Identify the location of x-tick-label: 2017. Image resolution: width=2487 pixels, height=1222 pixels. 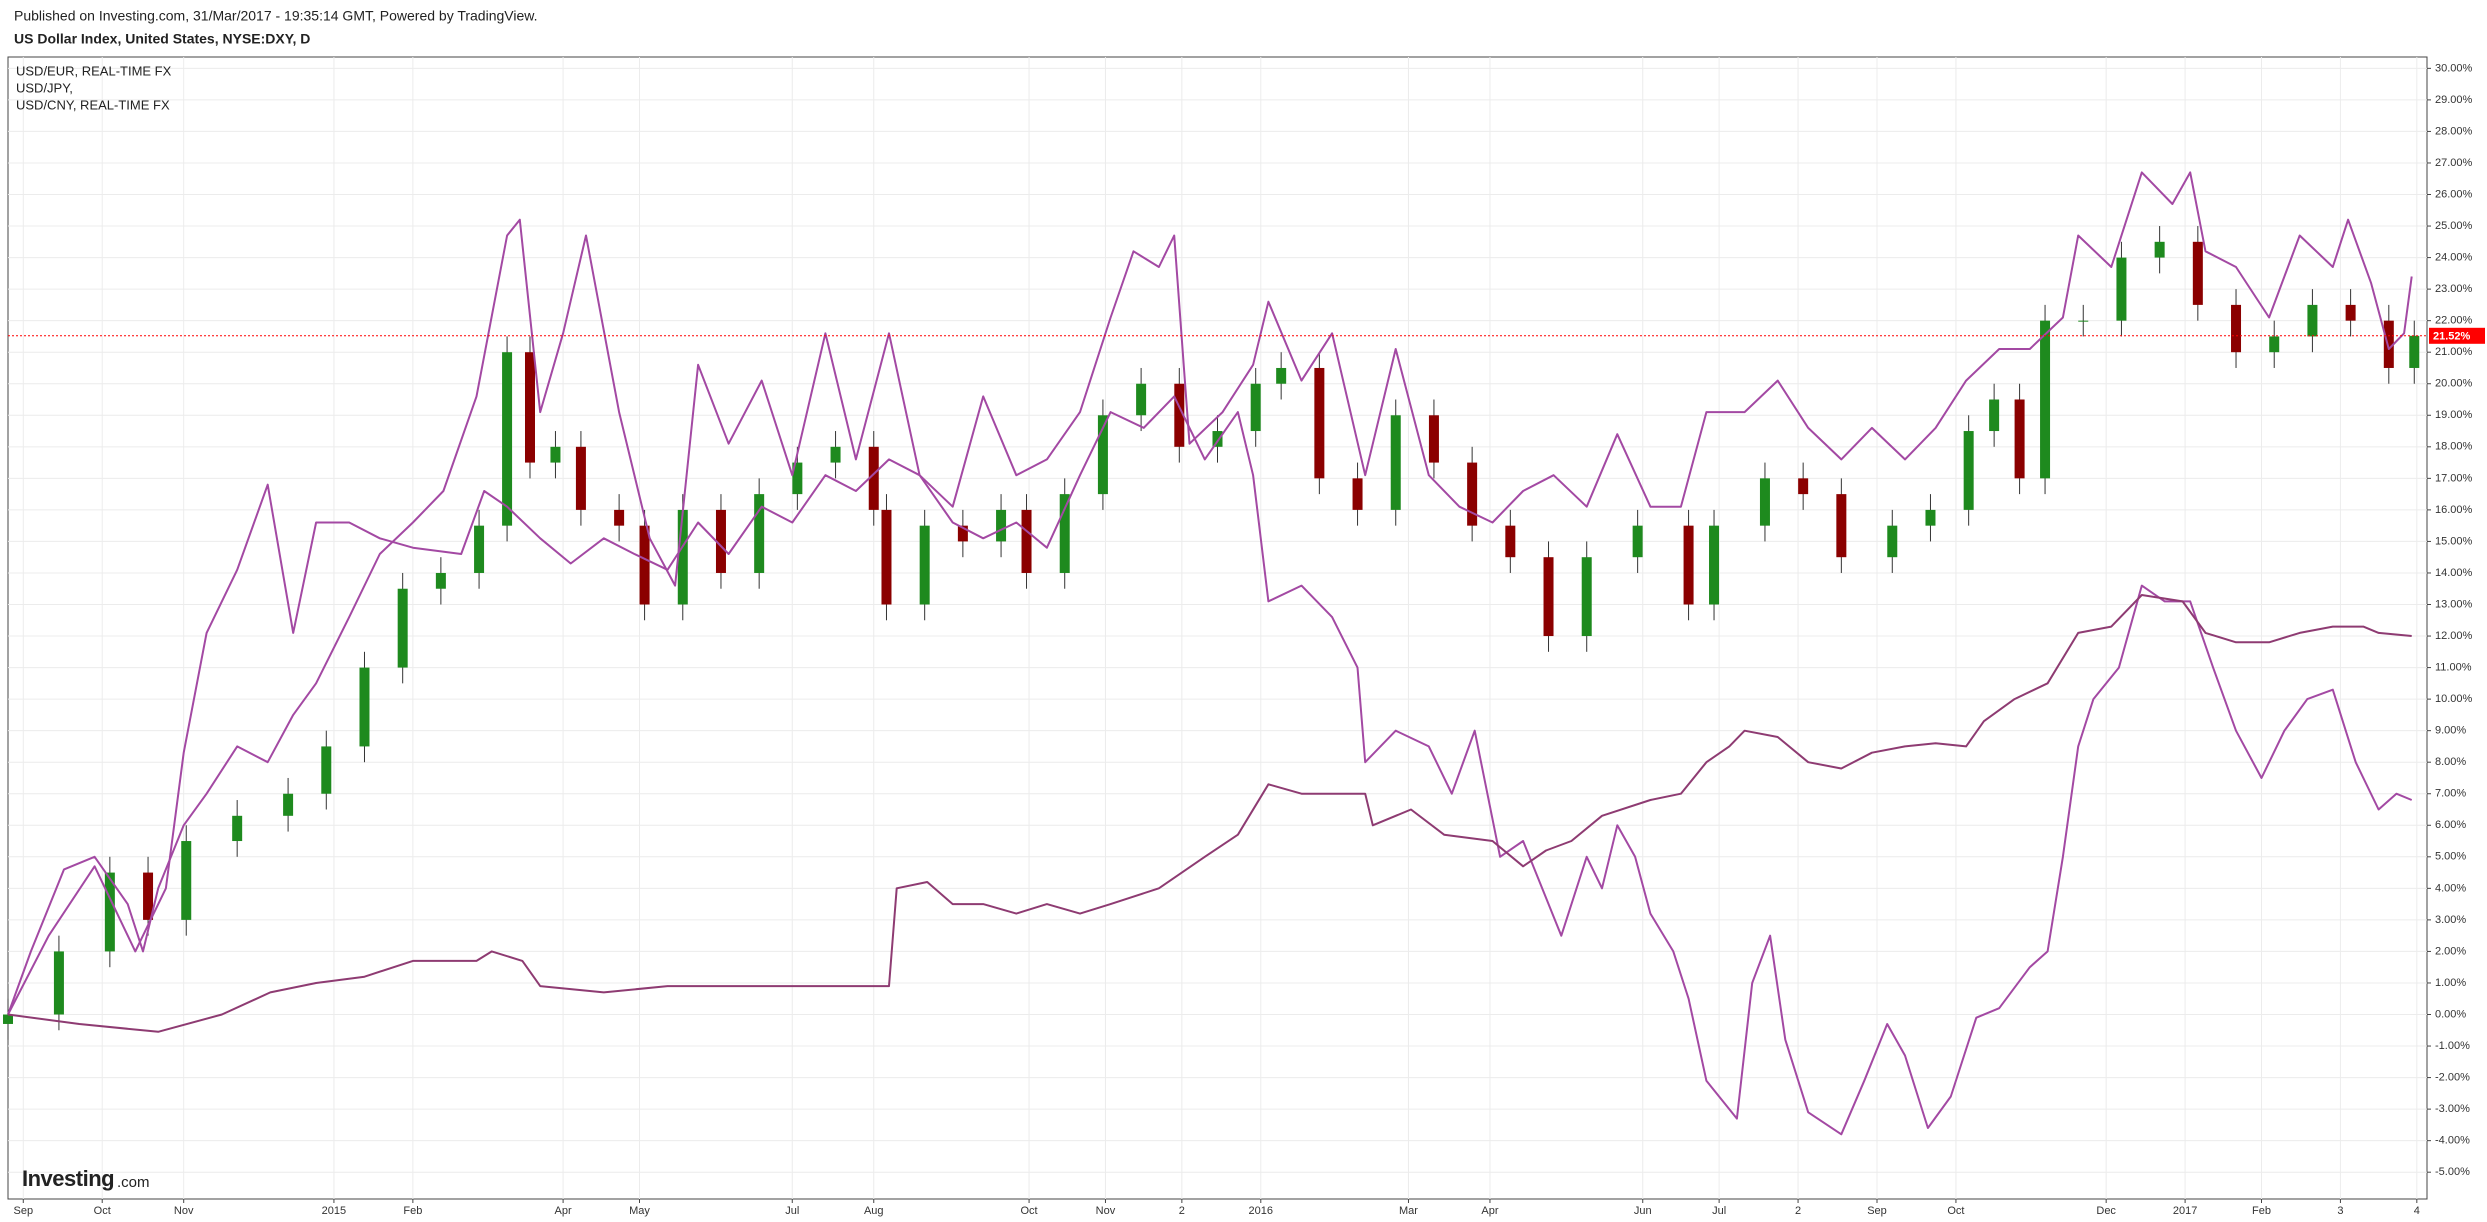
(2185, 1211).